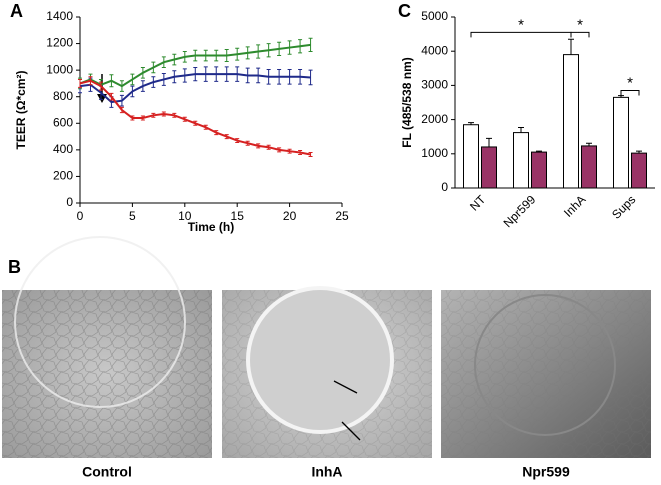 The height and width of the screenshot is (485, 661). Describe the element at coordinates (107, 472) in the screenshot. I see `image-caption: Control` at that location.